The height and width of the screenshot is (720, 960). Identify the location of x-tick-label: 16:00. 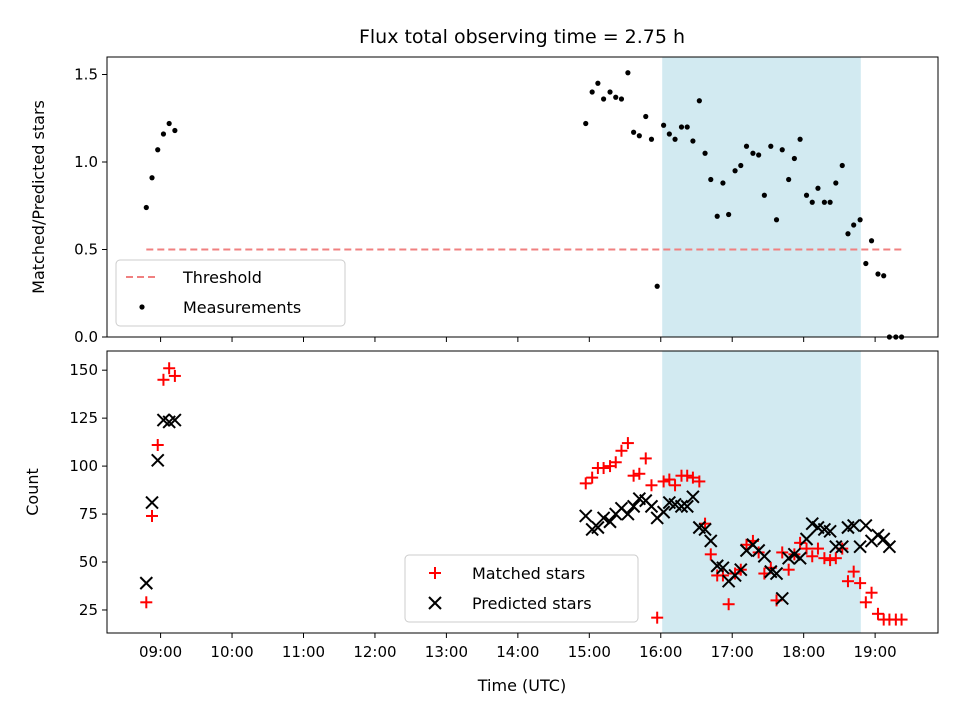
(660, 652).